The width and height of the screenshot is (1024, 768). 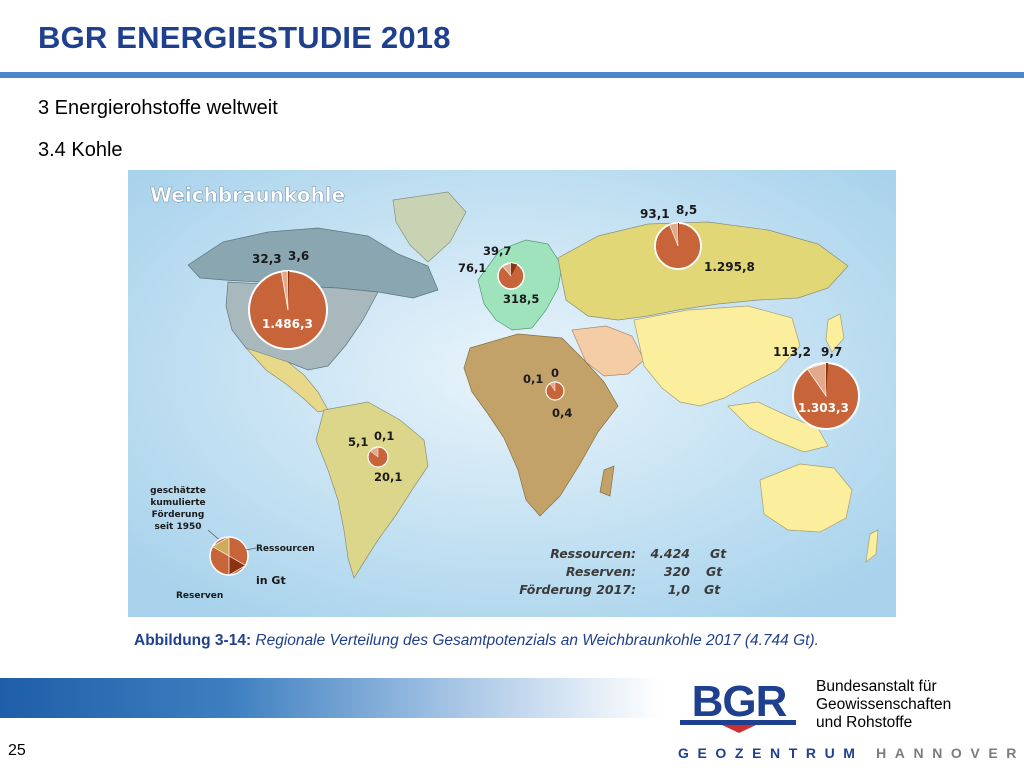 I want to click on totals-resources-label: Ressourcen:, so click(x=593, y=553).